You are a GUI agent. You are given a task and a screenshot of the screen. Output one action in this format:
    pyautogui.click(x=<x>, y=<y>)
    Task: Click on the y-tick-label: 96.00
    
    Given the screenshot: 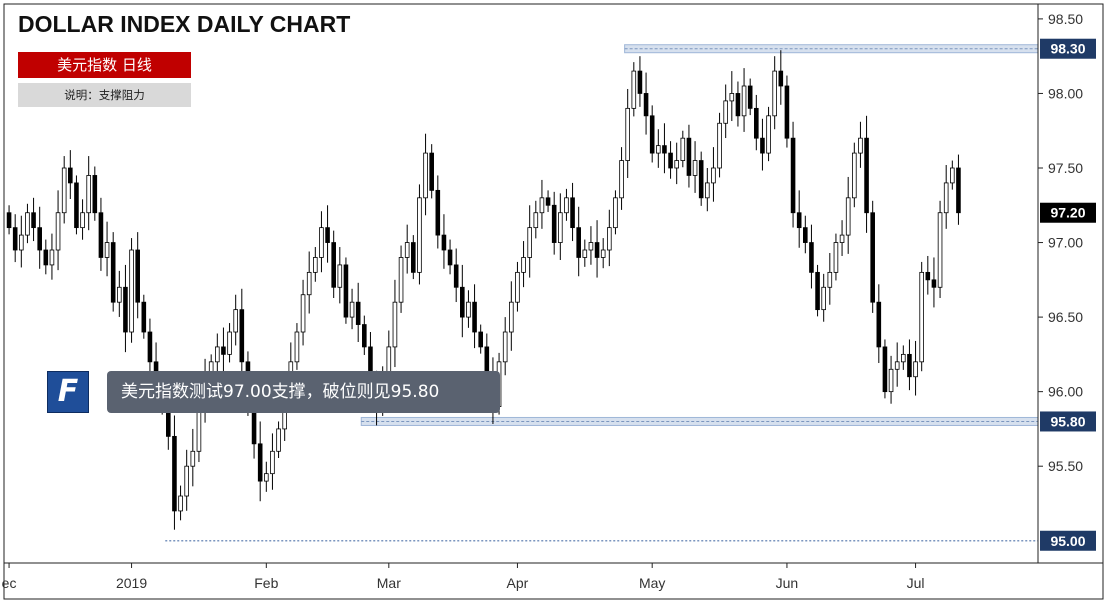 What is the action you would take?
    pyautogui.click(x=1065, y=392)
    